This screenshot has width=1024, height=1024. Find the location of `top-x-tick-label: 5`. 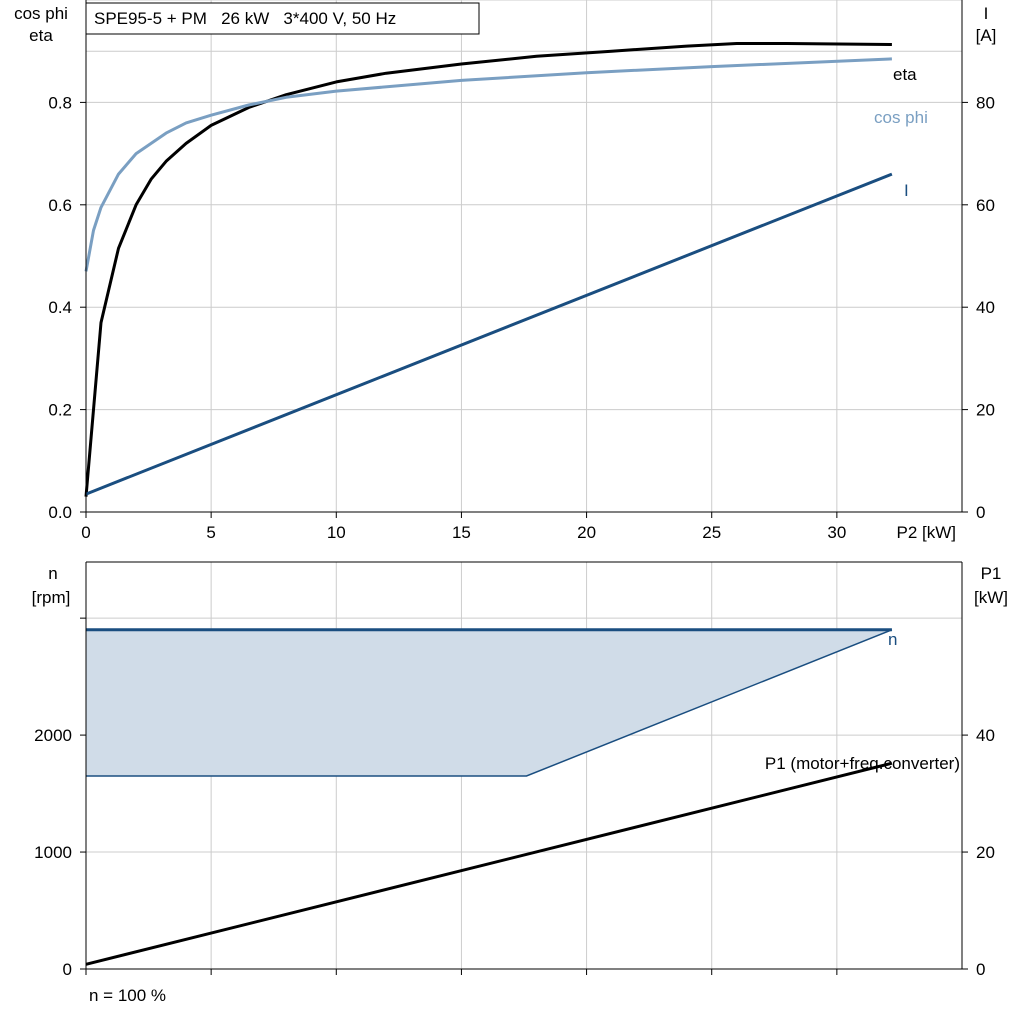

top-x-tick-label: 5 is located at coordinates (210, 532).